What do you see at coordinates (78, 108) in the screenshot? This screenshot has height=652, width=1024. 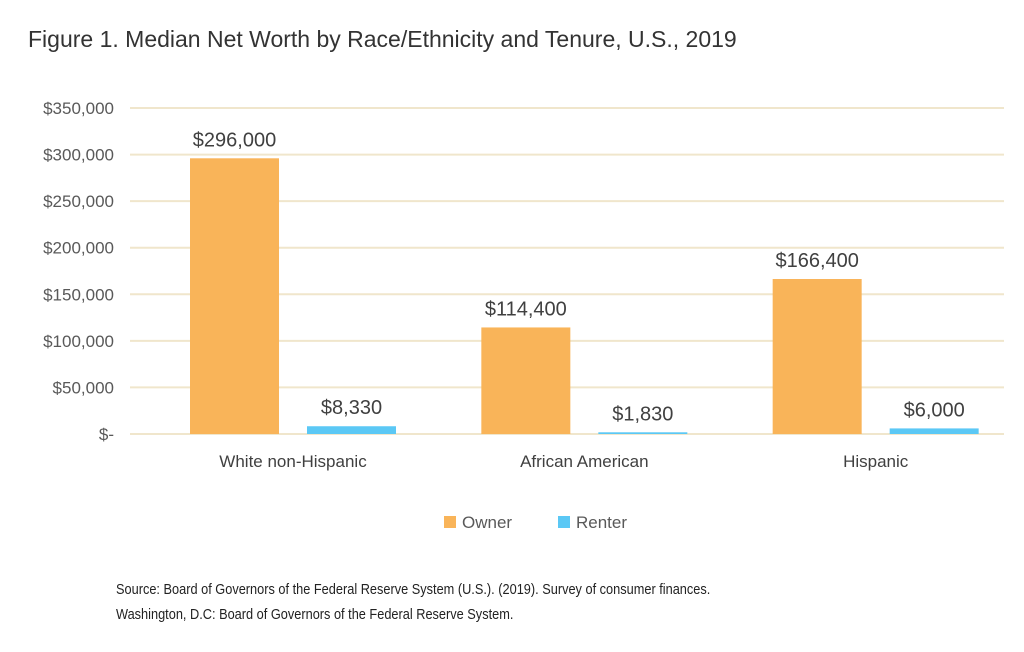 I see `y-tick-label: $350,000` at bounding box center [78, 108].